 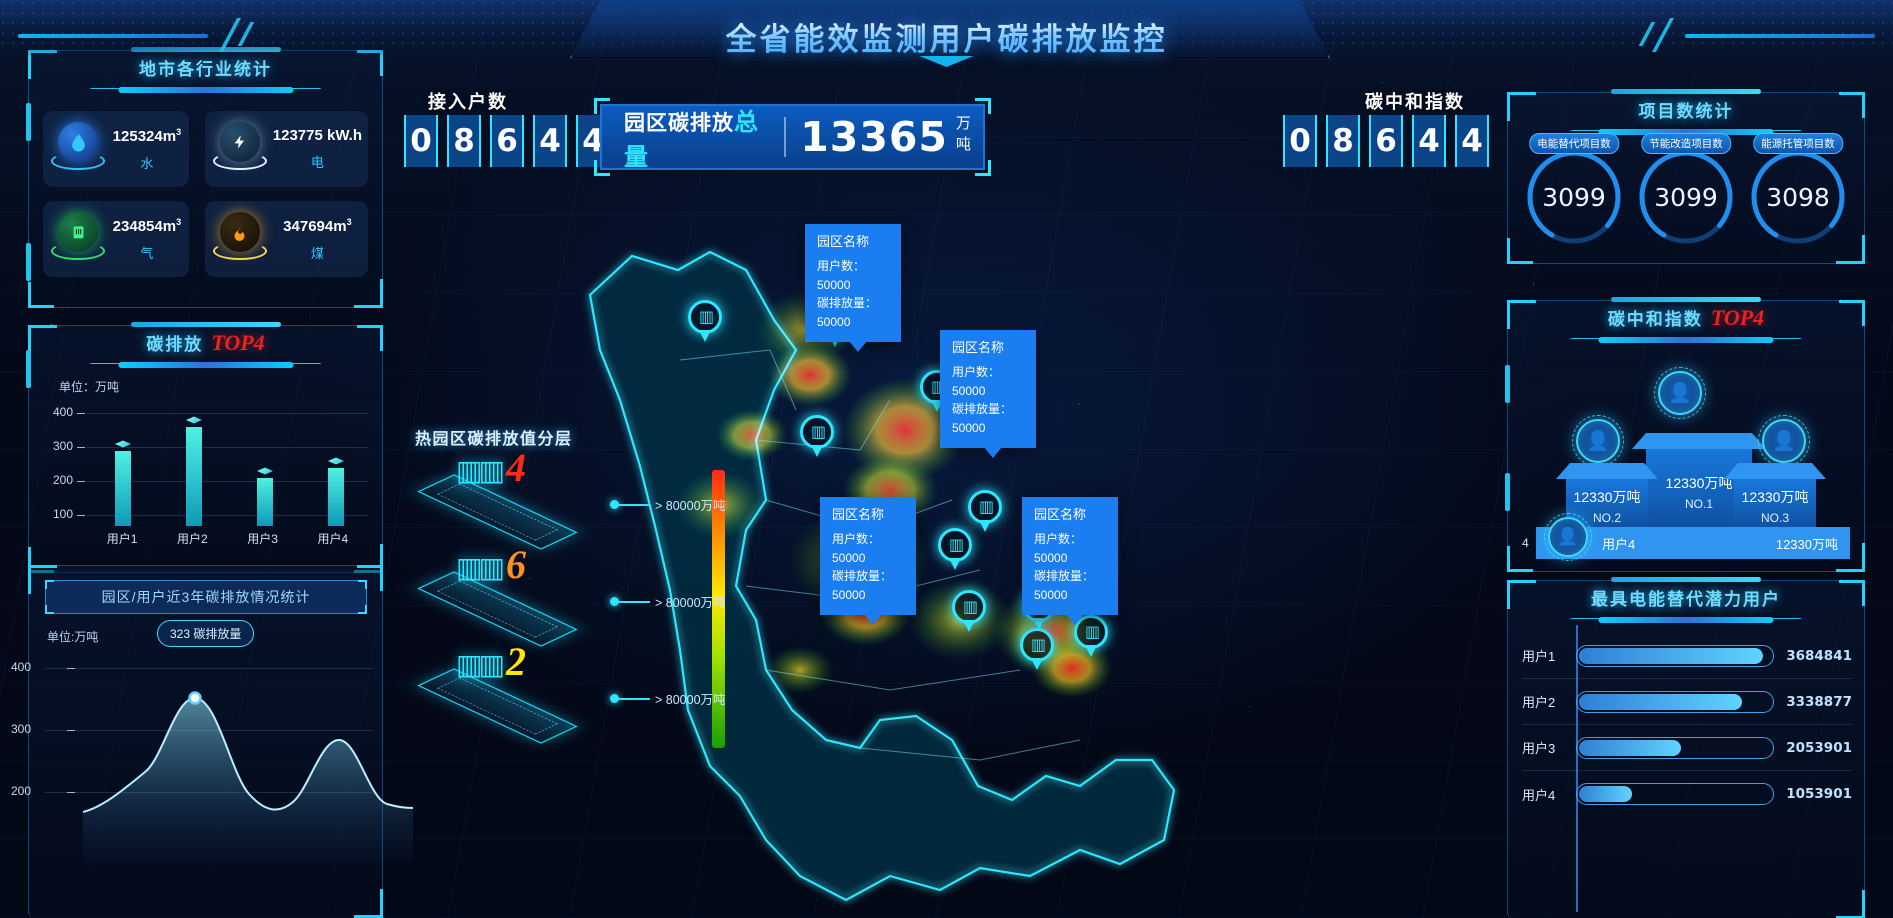 I want to click on gridline-200: 200, so click(x=210, y=480).